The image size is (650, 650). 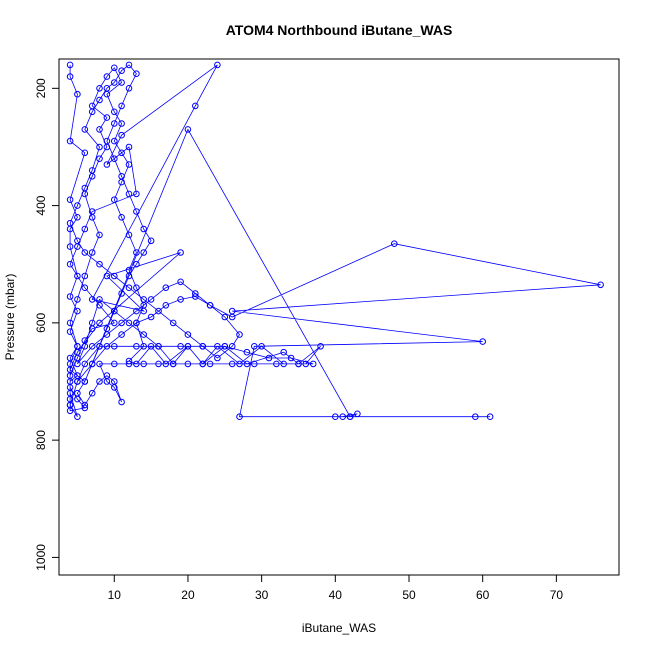 What do you see at coordinates (41, 323) in the screenshot?
I see `y-tick-label: 600` at bounding box center [41, 323].